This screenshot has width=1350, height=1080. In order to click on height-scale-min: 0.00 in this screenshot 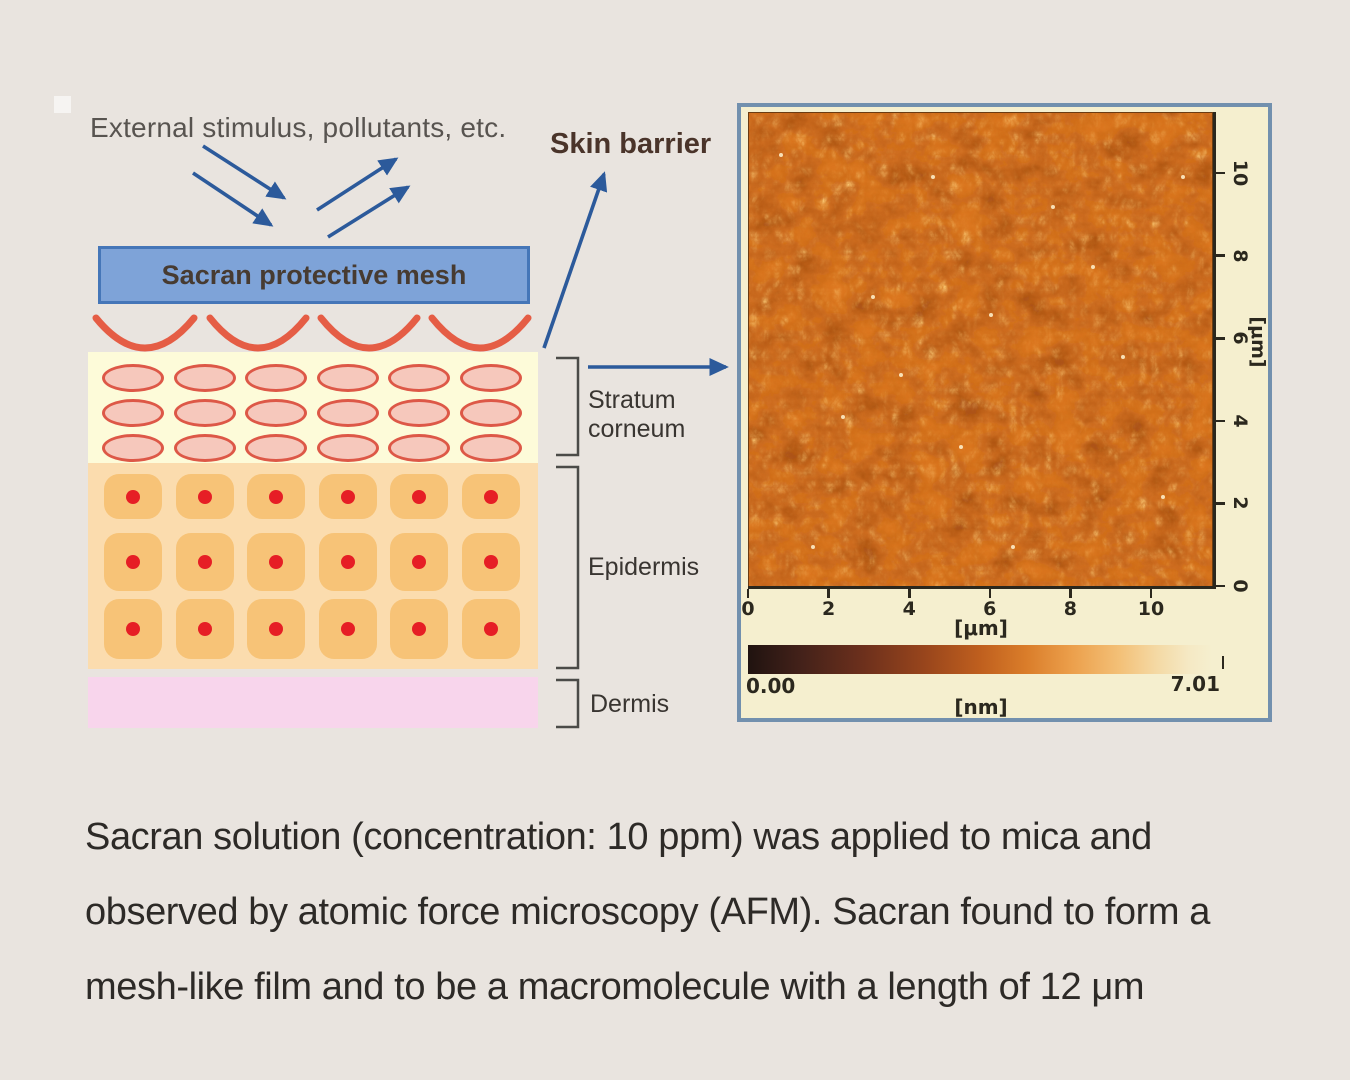, I will do `click(771, 686)`.